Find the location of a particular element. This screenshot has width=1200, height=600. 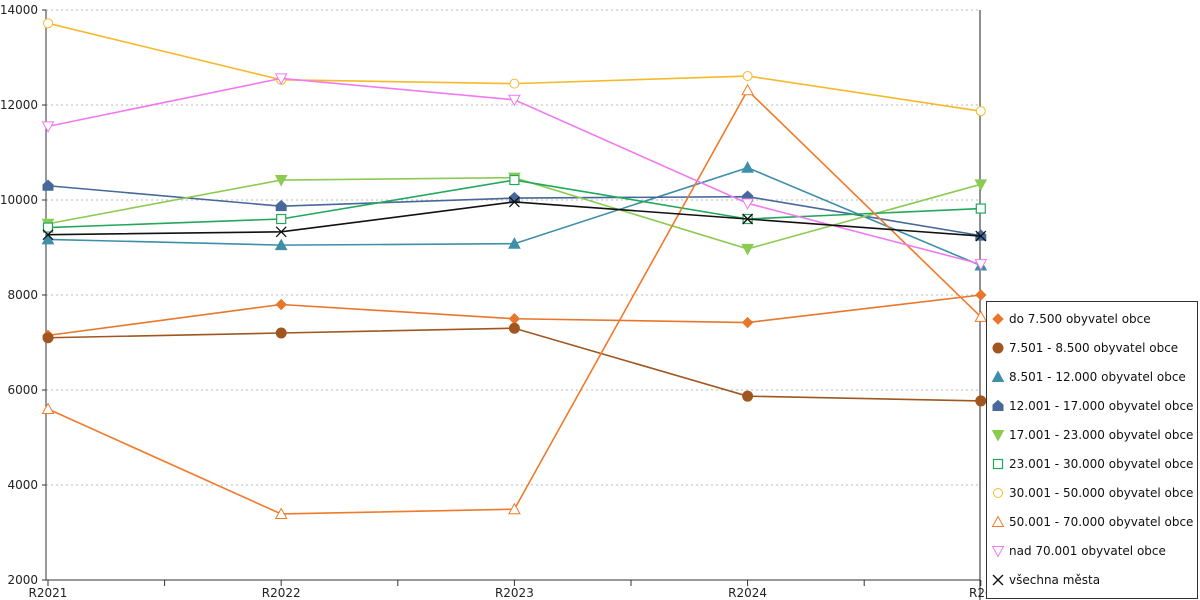

legend-label: 30.001 - 50.000 obyvatel obce is located at coordinates (1101, 493).